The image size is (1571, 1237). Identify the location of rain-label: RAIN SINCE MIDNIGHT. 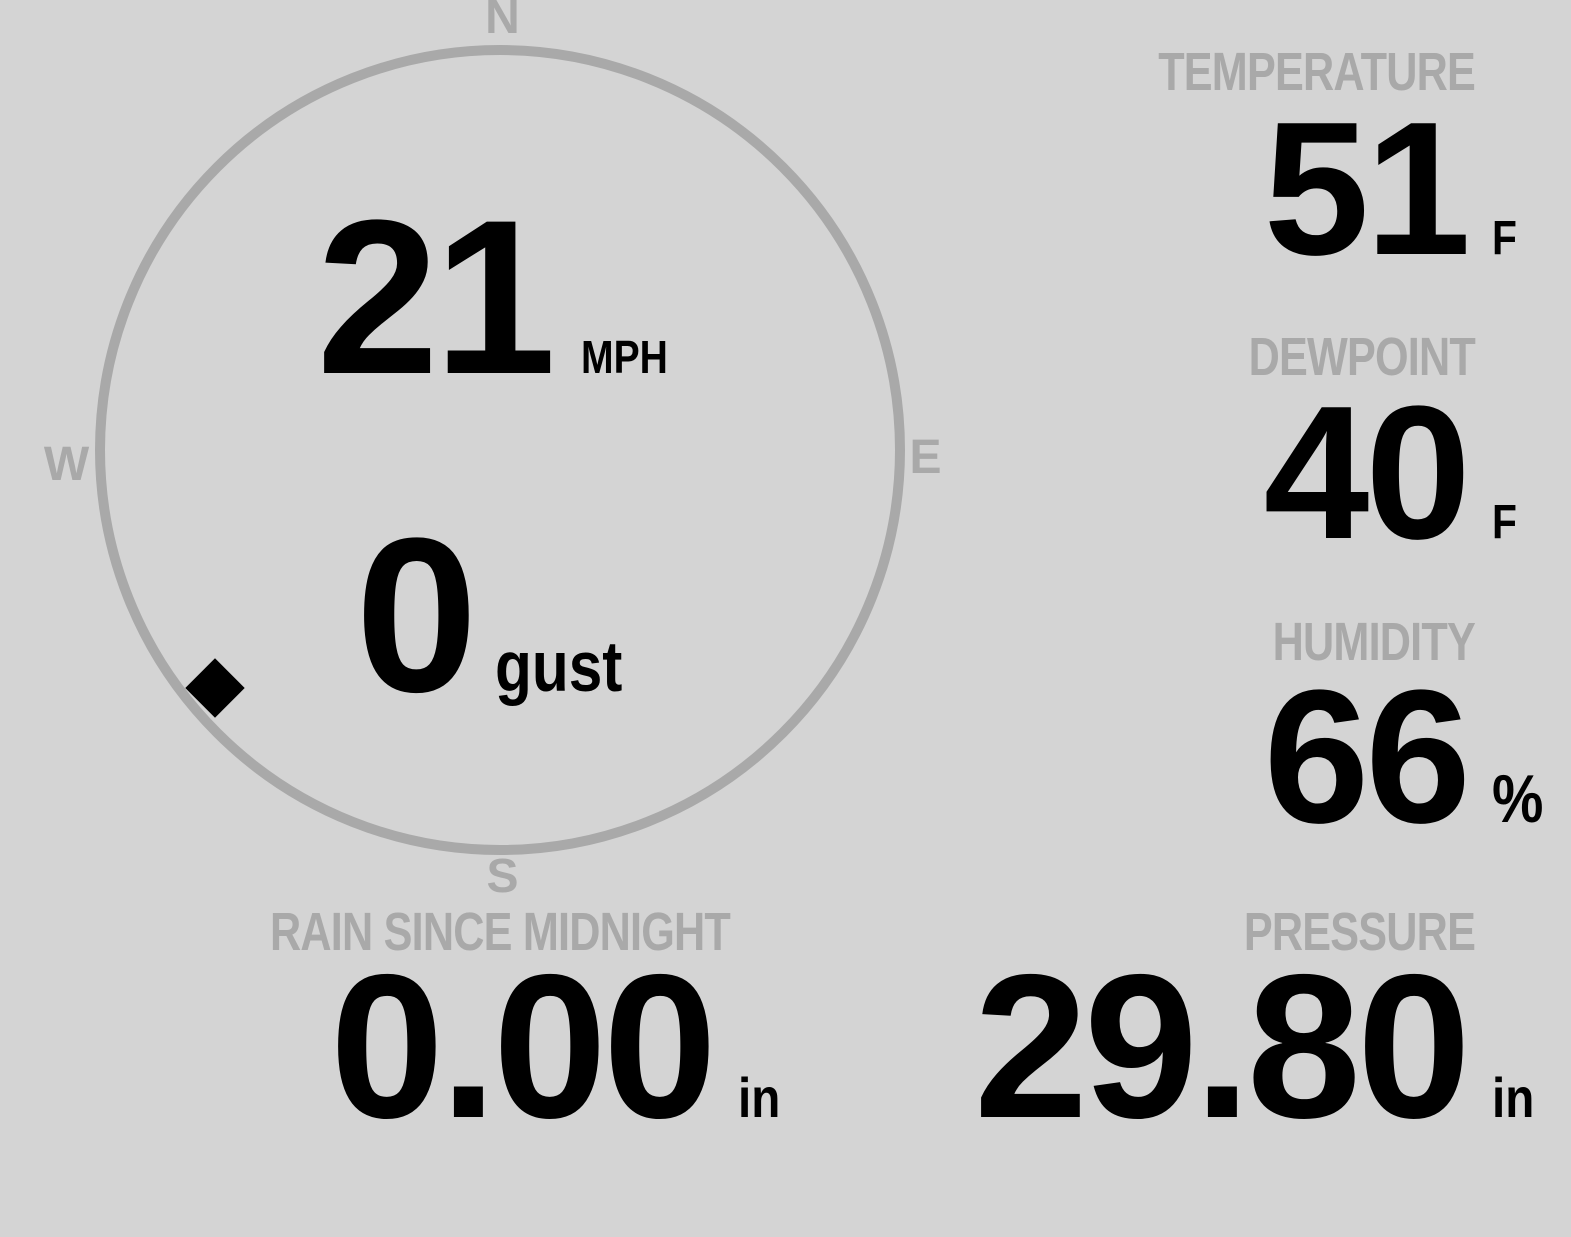
(500, 932).